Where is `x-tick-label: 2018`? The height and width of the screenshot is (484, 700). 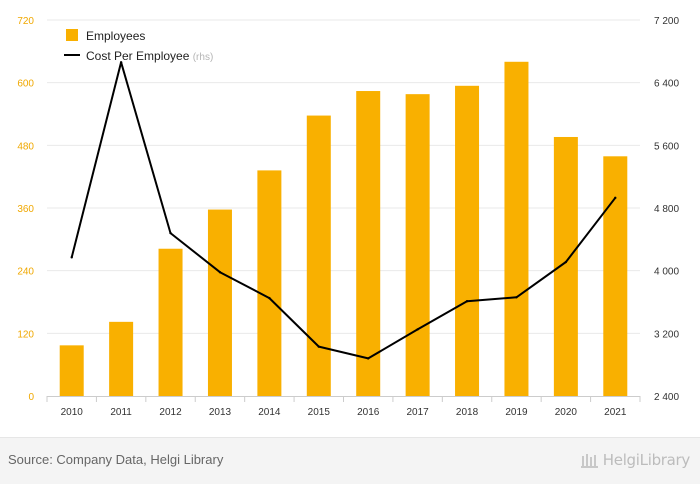 x-tick-label: 2018 is located at coordinates (467, 412).